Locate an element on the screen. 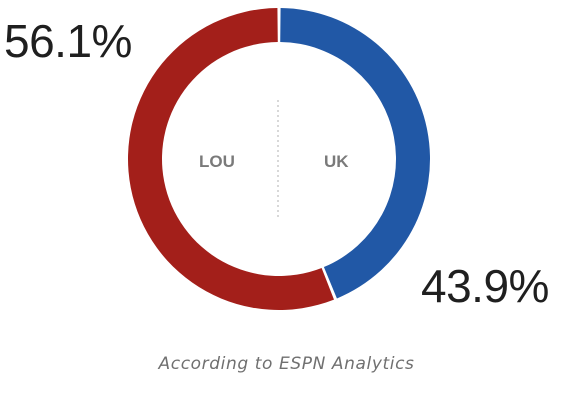  lou-team-label: LOU is located at coordinates (217, 161).